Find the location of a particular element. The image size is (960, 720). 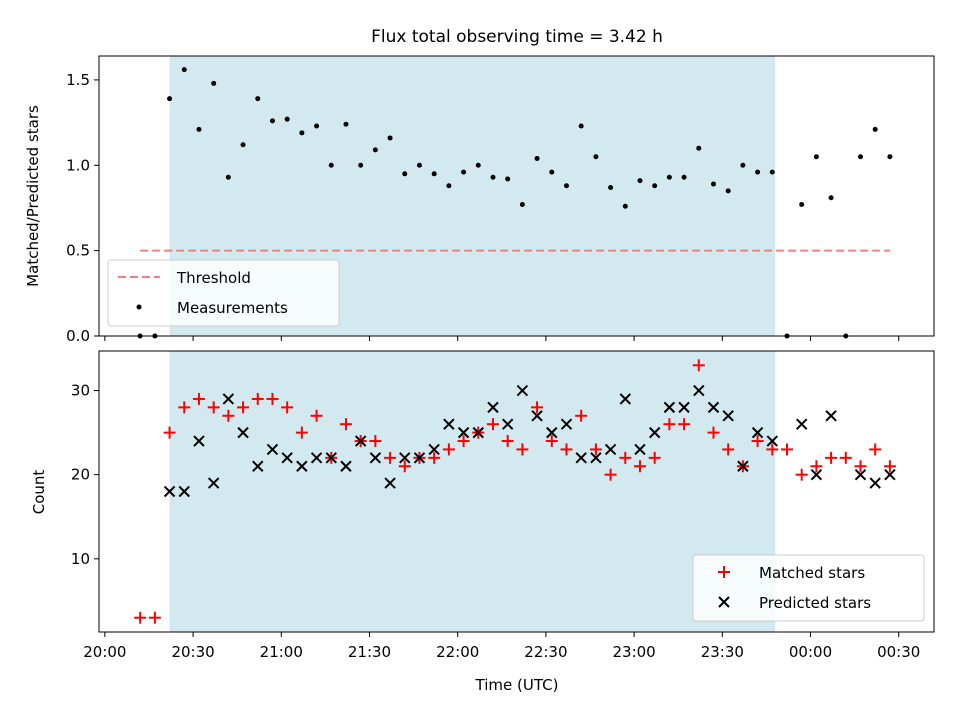

x-tick-label: 23:30 is located at coordinates (722, 652).